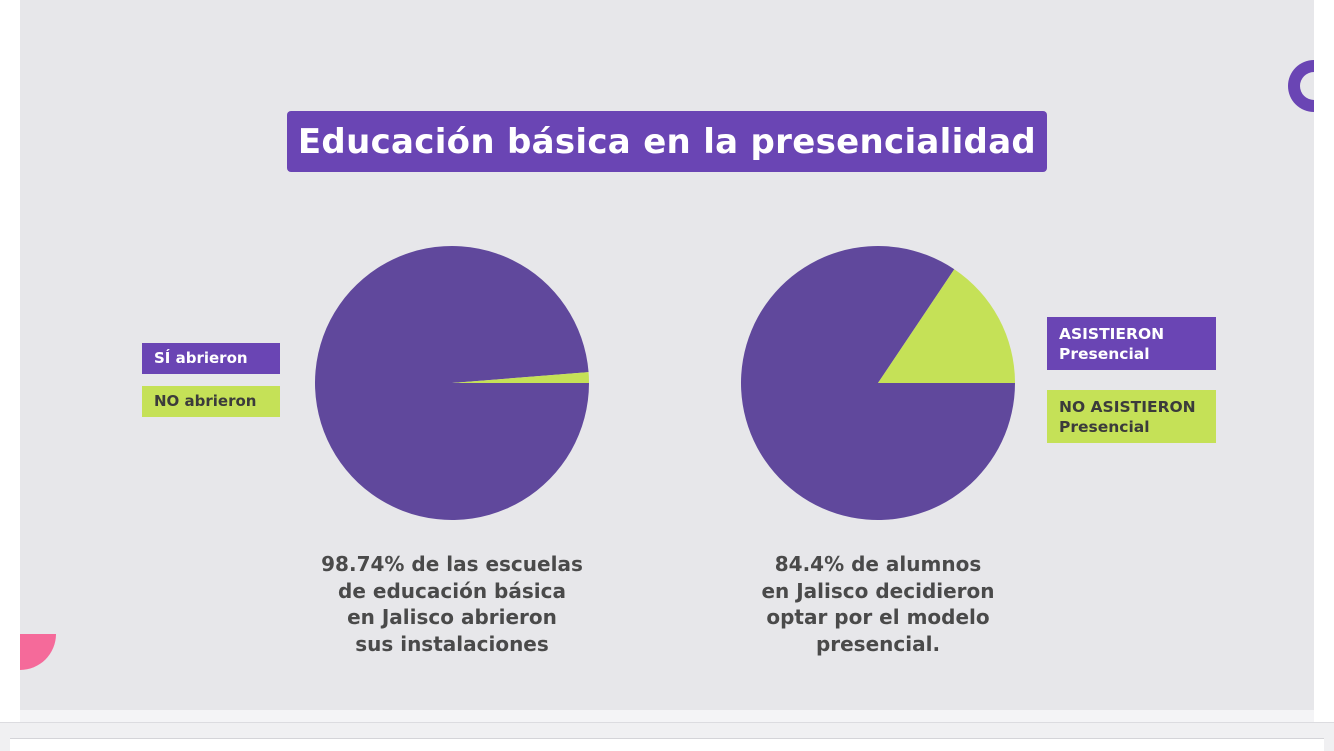  I want to click on caption-line: en Jalisco abrieron, so click(452, 617).